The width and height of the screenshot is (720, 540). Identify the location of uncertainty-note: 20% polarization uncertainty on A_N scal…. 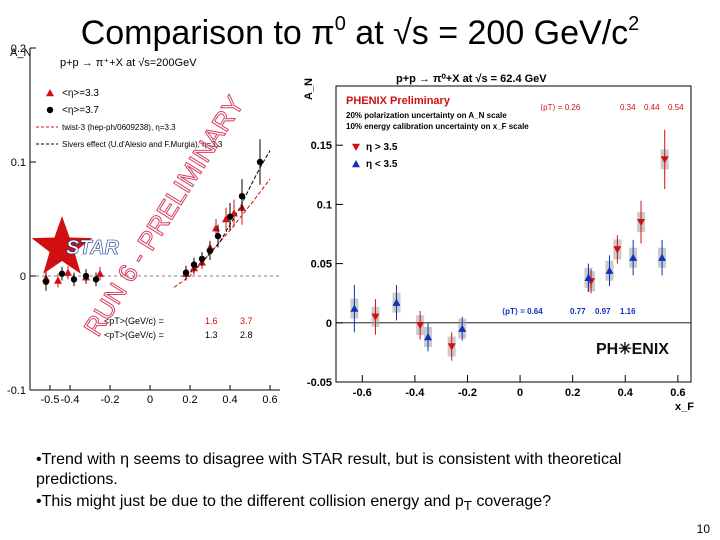
(426, 115).